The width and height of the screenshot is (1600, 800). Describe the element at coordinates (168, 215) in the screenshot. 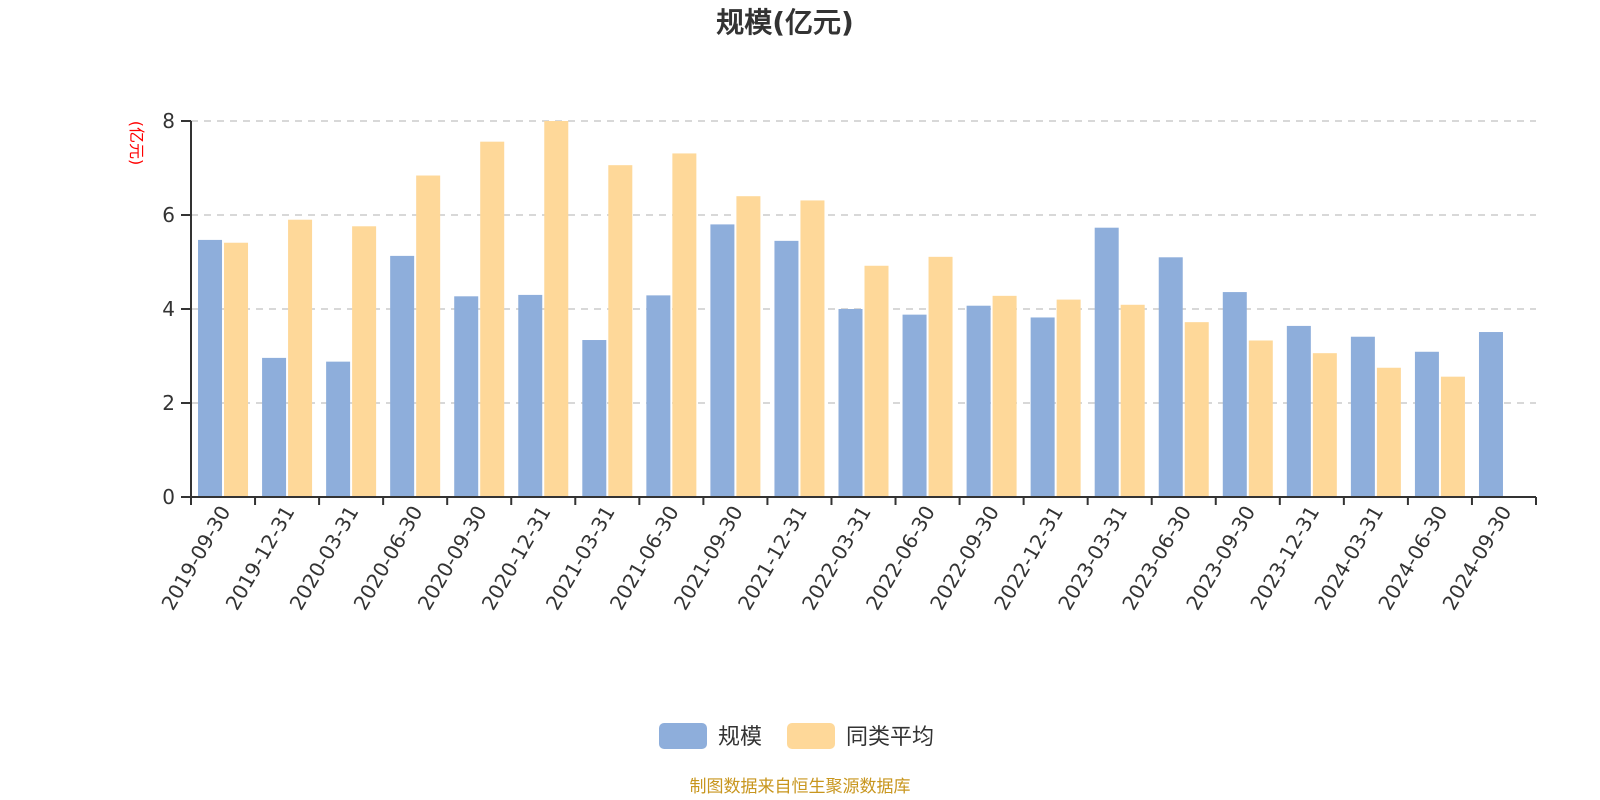

I see `y-tick-label-3: 6` at that location.